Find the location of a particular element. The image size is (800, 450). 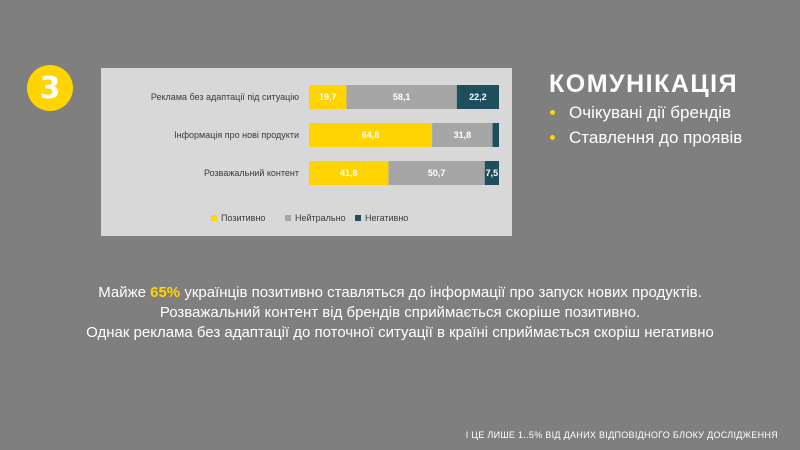

summary-line-1-start: Майже is located at coordinates (124, 292).